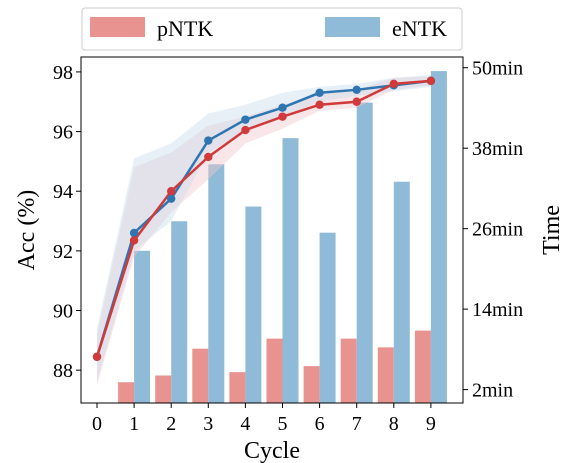 The width and height of the screenshot is (563, 463). What do you see at coordinates (63, 312) in the screenshot?
I see `y-left-tick-label: 90` at bounding box center [63, 312].